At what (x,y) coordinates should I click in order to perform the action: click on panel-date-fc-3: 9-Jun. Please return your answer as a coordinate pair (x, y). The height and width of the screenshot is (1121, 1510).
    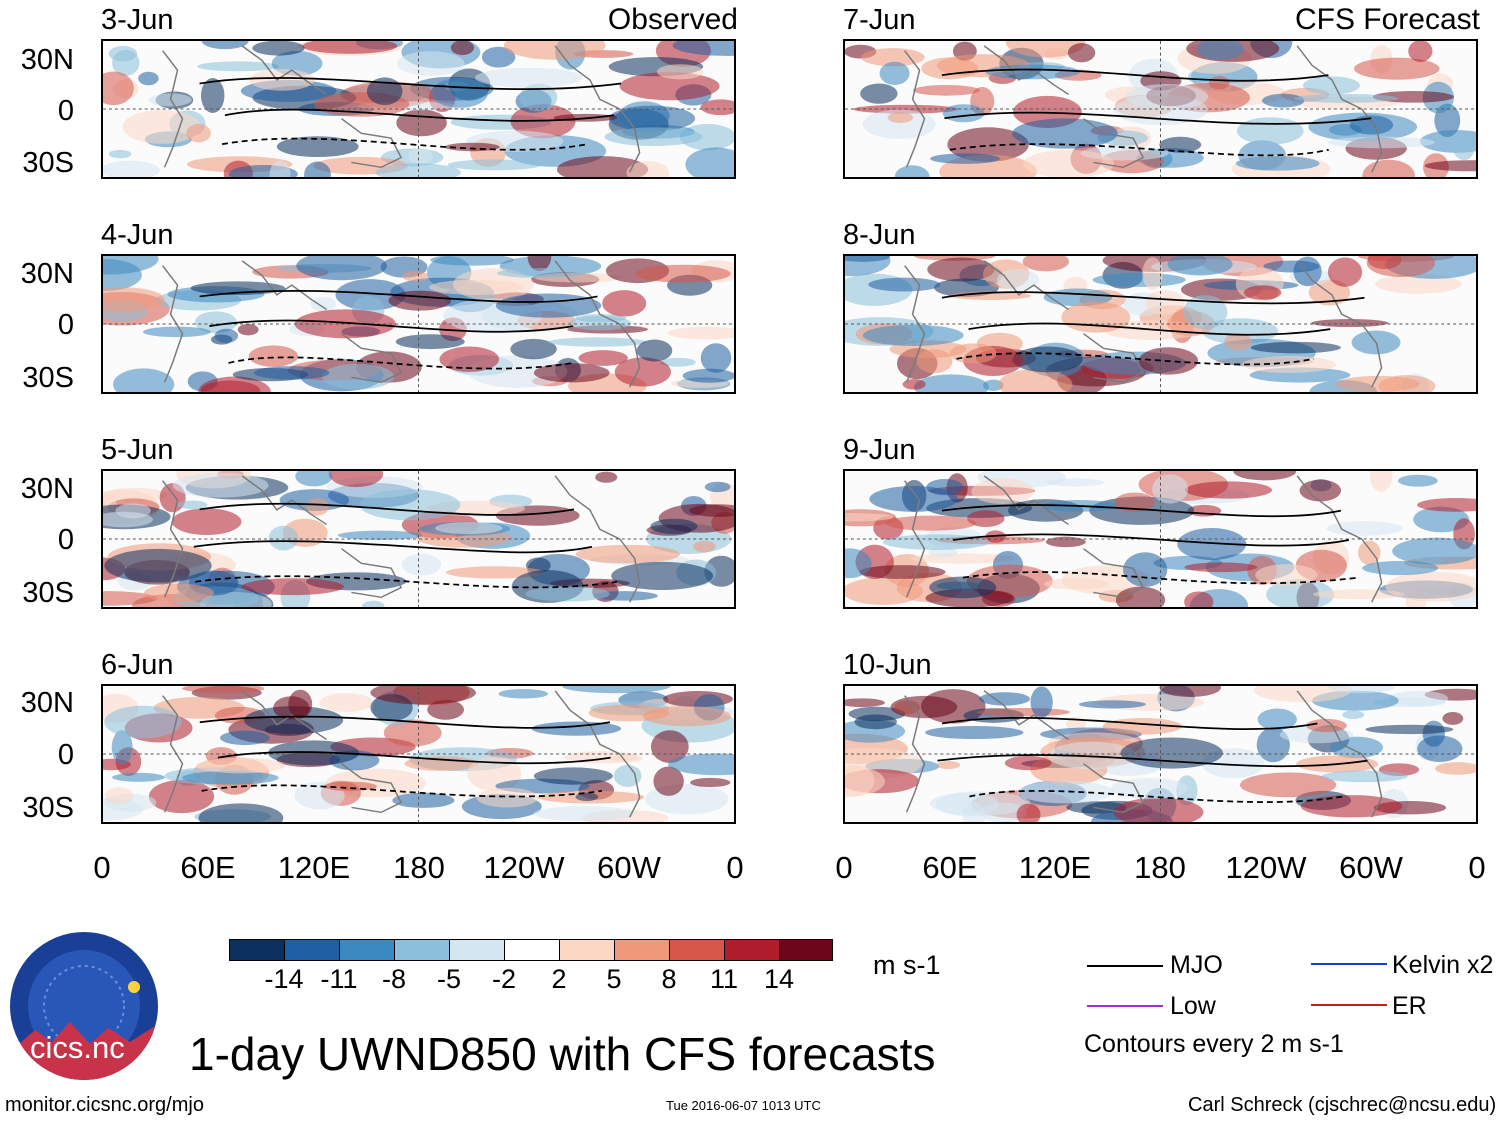
    Looking at the image, I should click on (879, 450).